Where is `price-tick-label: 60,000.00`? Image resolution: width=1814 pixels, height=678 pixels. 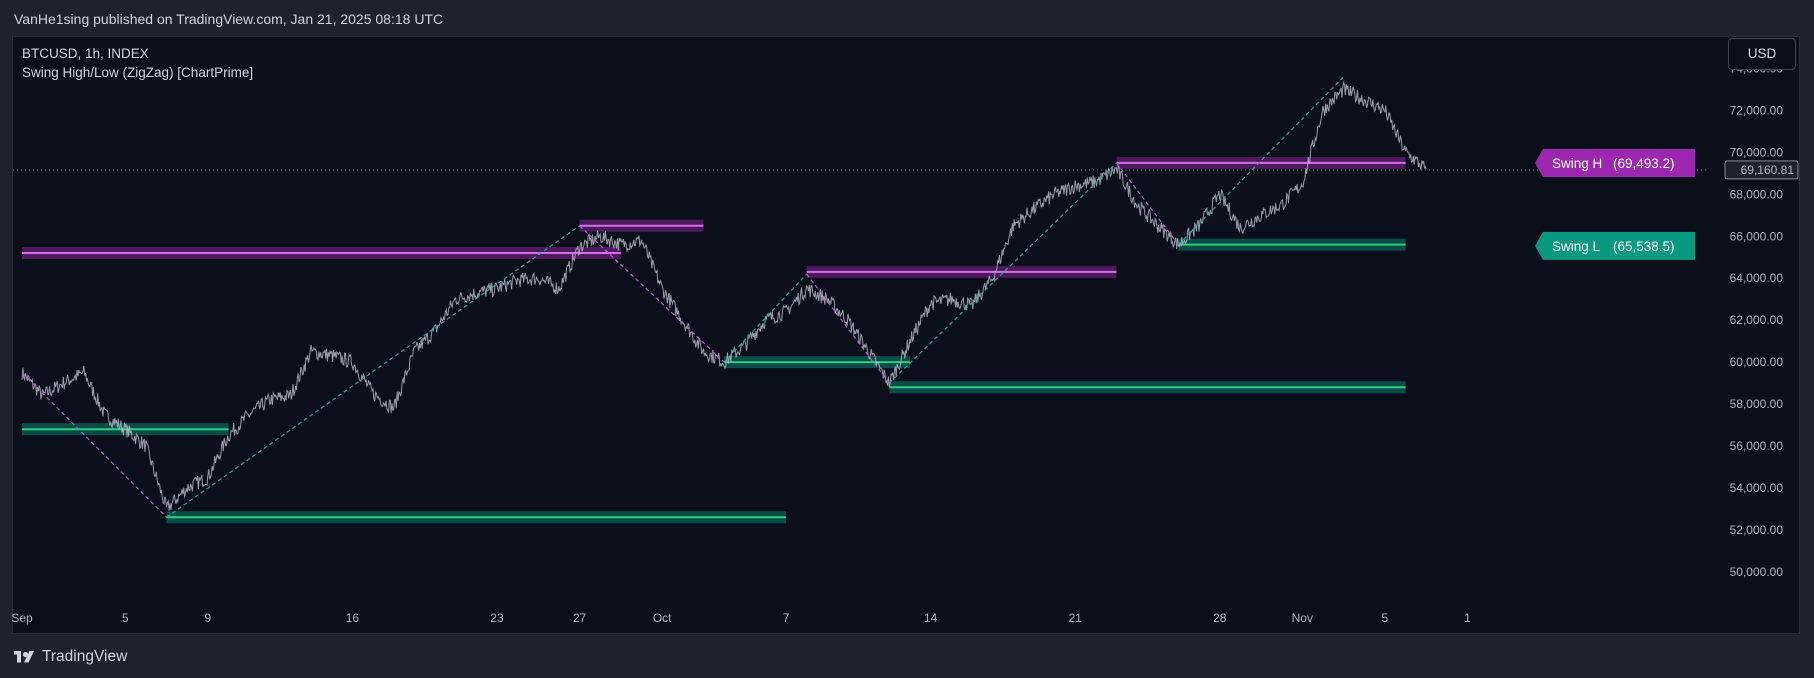 price-tick-label: 60,000.00 is located at coordinates (1757, 362).